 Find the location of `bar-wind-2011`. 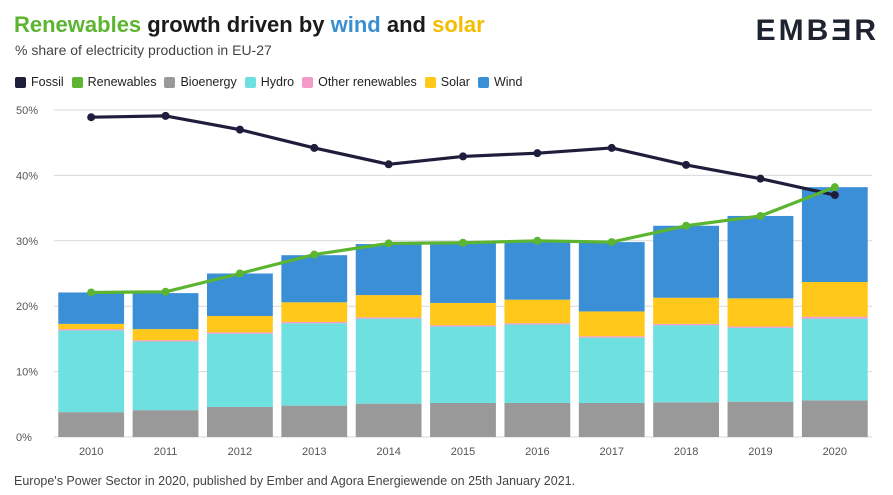

bar-wind-2011 is located at coordinates (165, 311).